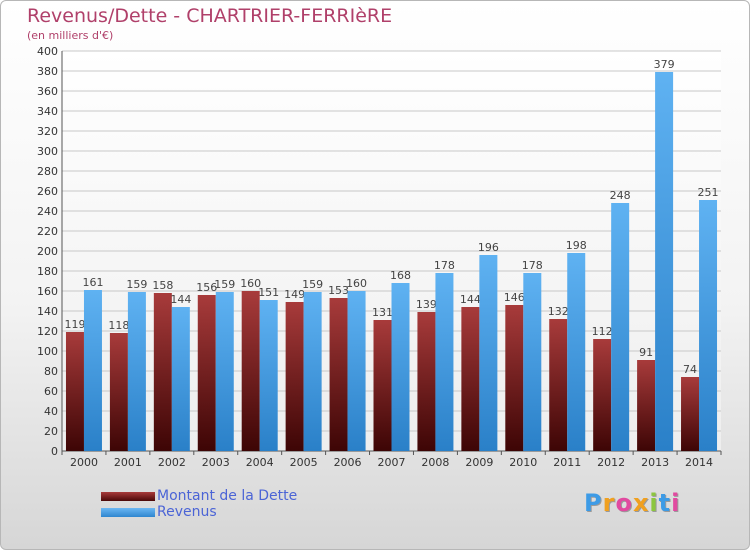  What do you see at coordinates (664, 64) in the screenshot?
I see `data-label-revenus: 379` at bounding box center [664, 64].